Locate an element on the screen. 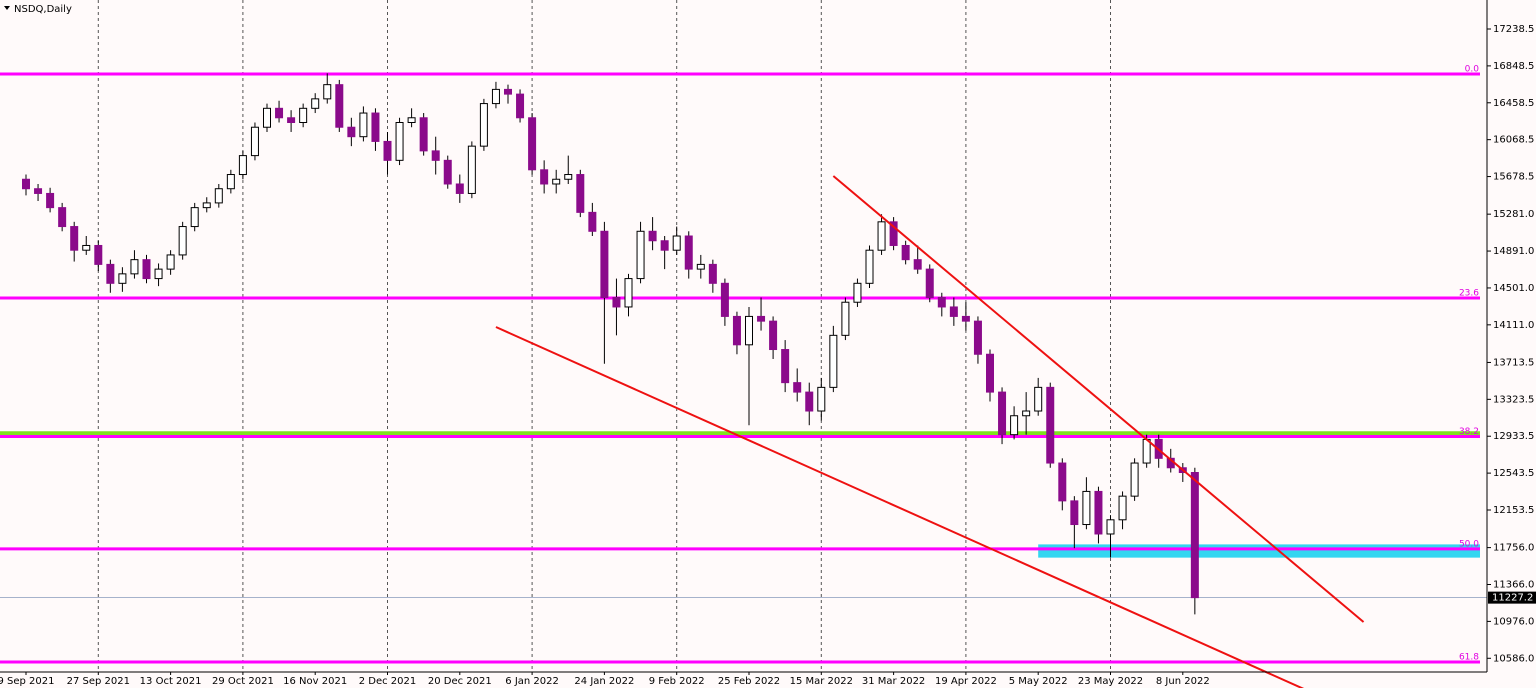  y-tick-label: 15281.0 is located at coordinates (1513, 214).